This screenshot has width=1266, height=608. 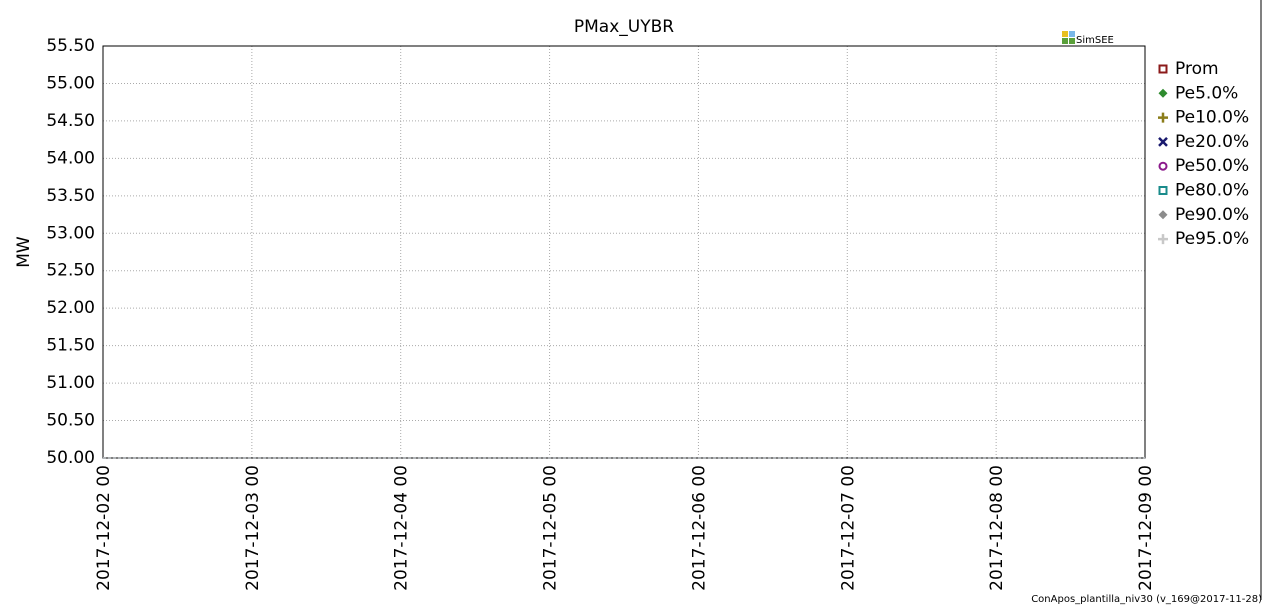 What do you see at coordinates (104, 528) in the screenshot?
I see `x-tick-label: 2017-12-02 00` at bounding box center [104, 528].